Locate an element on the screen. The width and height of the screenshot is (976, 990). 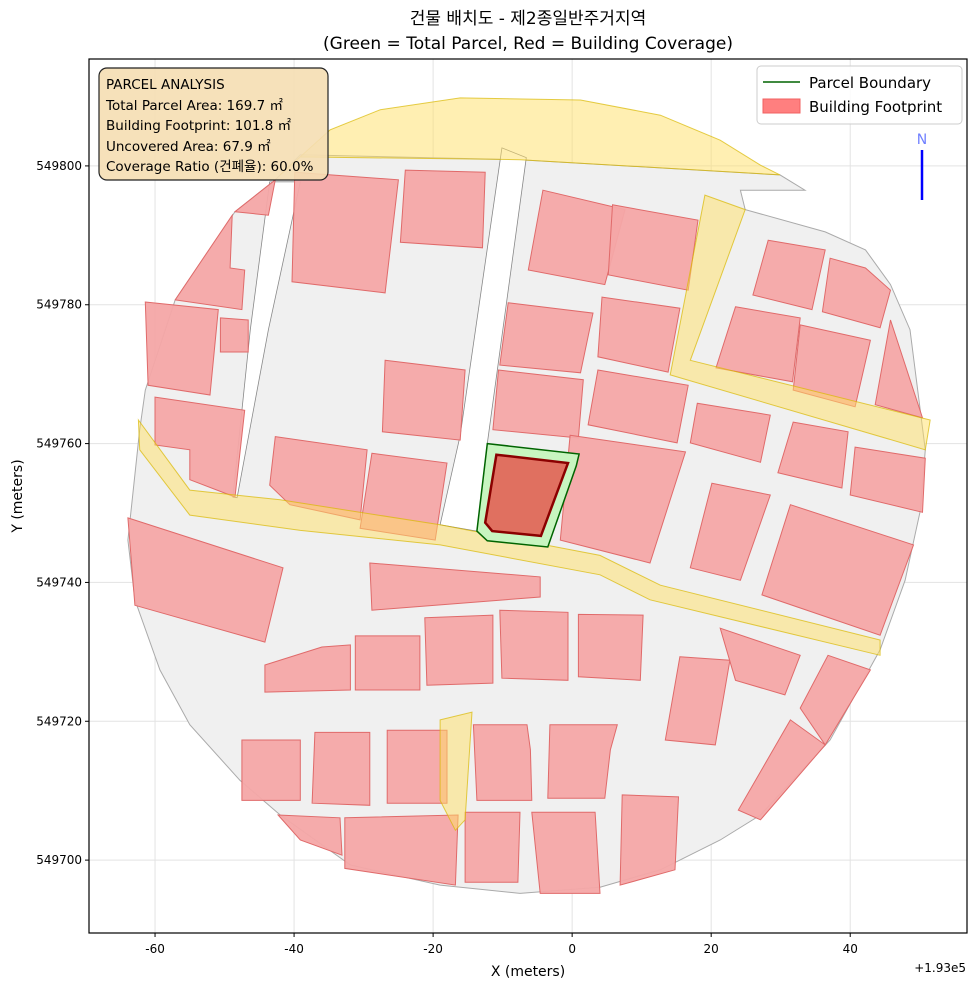
x-tick-label: 20 is located at coordinates (711, 949).